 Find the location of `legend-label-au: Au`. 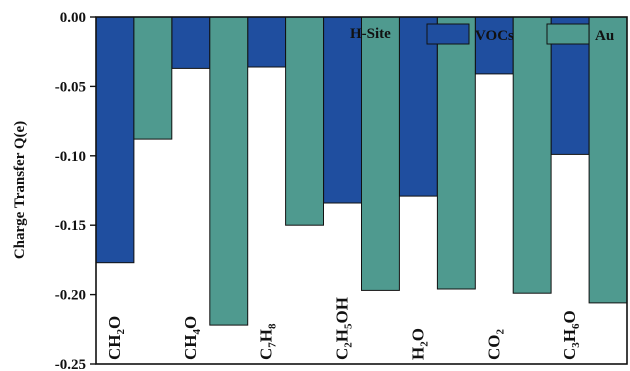

legend-label-au: Au is located at coordinates (604, 36).